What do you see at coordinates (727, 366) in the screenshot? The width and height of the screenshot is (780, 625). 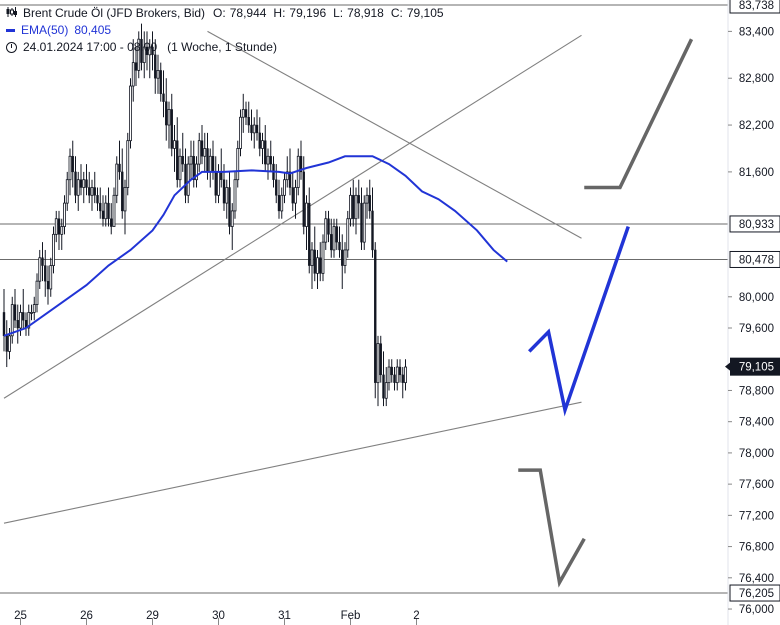 I see `last-price-pointer` at bounding box center [727, 366].